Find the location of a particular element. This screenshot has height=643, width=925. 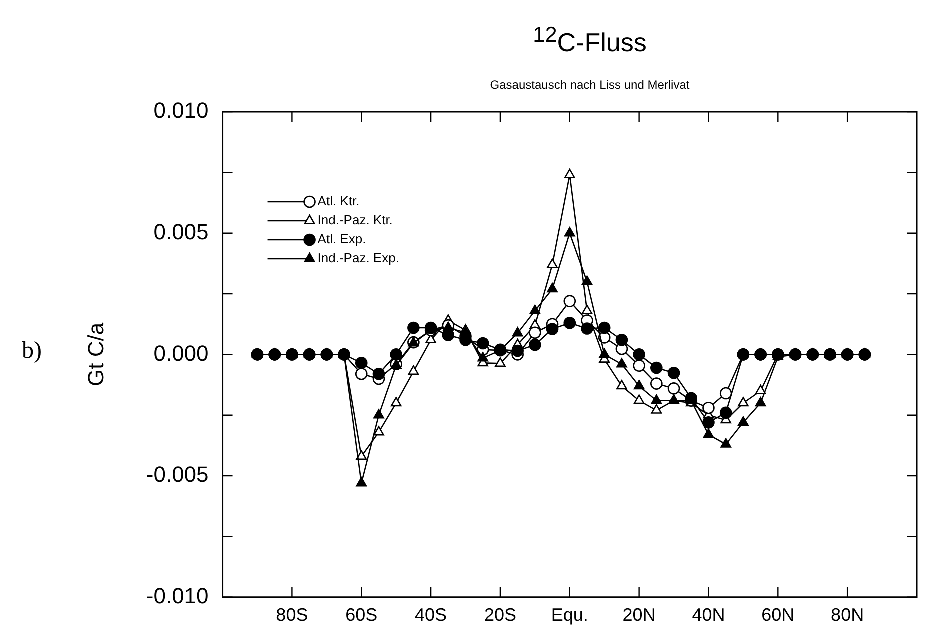

chart-subtitle: Gasaustausch nach Liss und Merlivat is located at coordinates (590, 85).